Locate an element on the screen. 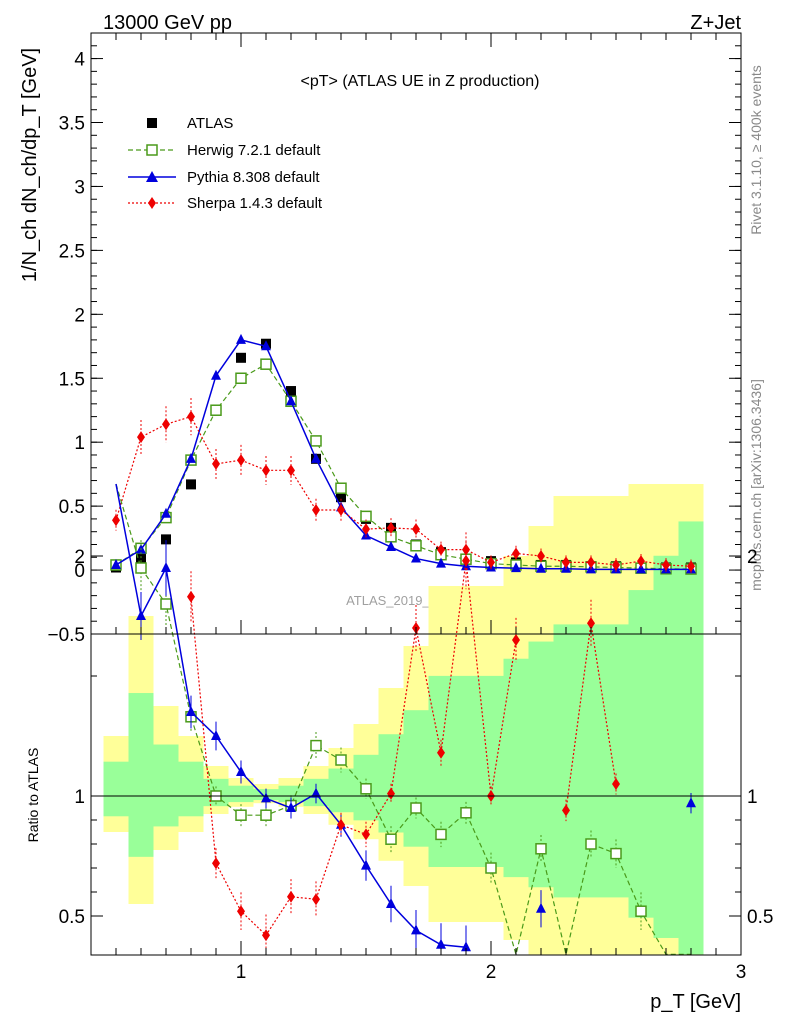 This screenshot has height=1024, width=786. x-tick-label: 2 is located at coordinates (491, 972).